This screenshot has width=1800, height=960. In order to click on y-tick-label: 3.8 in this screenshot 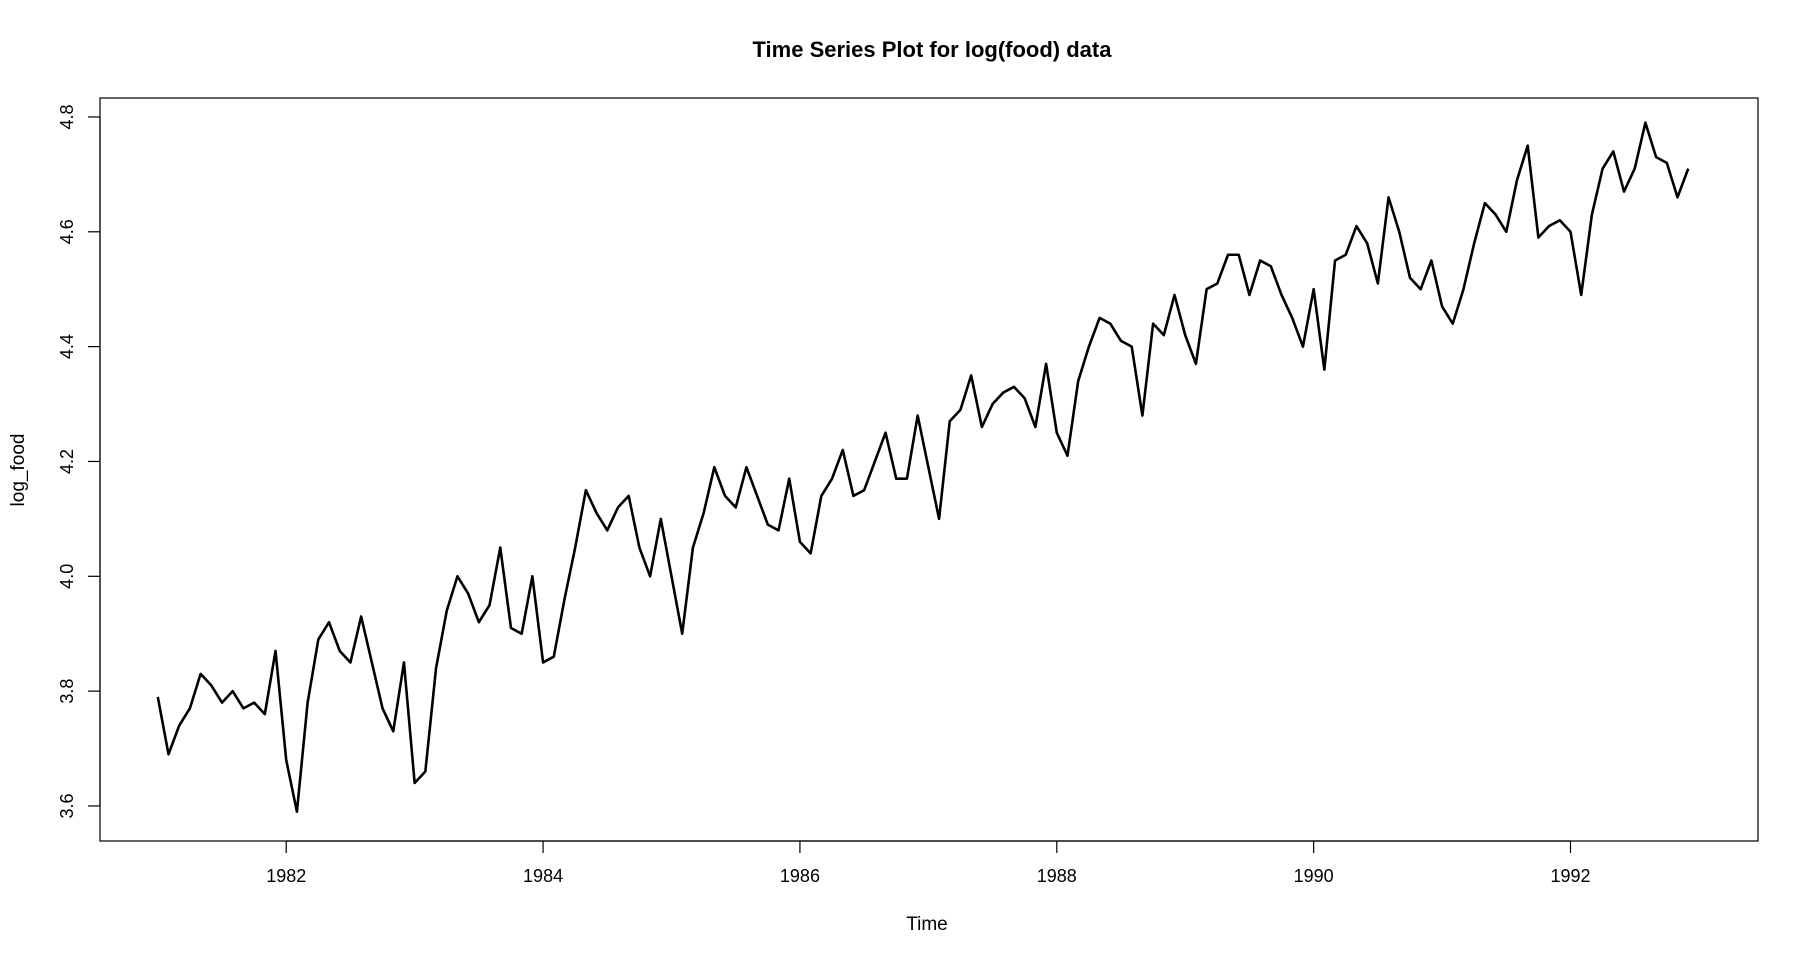, I will do `click(67, 691)`.